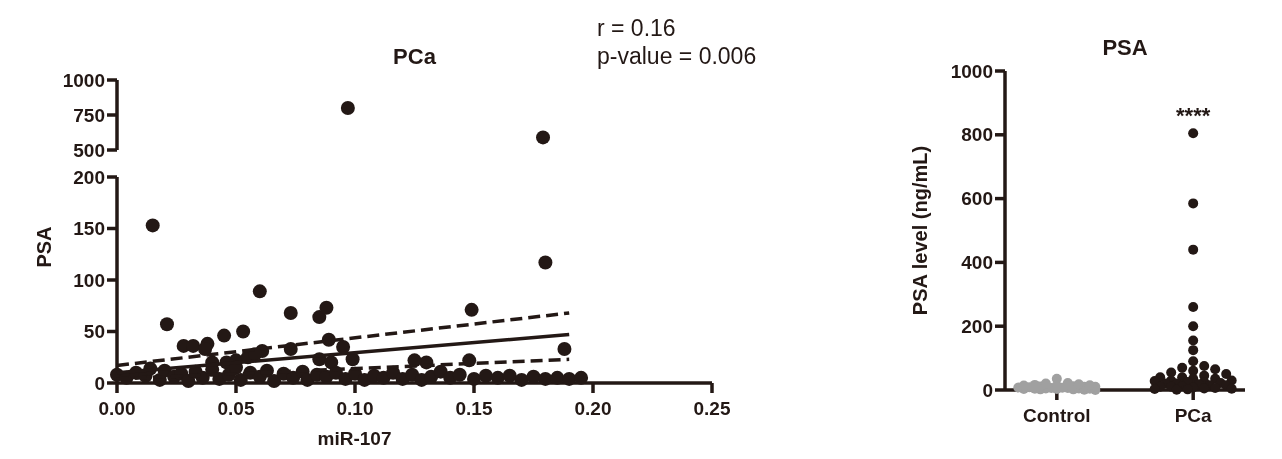 The width and height of the screenshot is (1282, 459). What do you see at coordinates (920, 230) in the screenshot?
I see `y-axis-title: PSA level (ng/mL)` at bounding box center [920, 230].